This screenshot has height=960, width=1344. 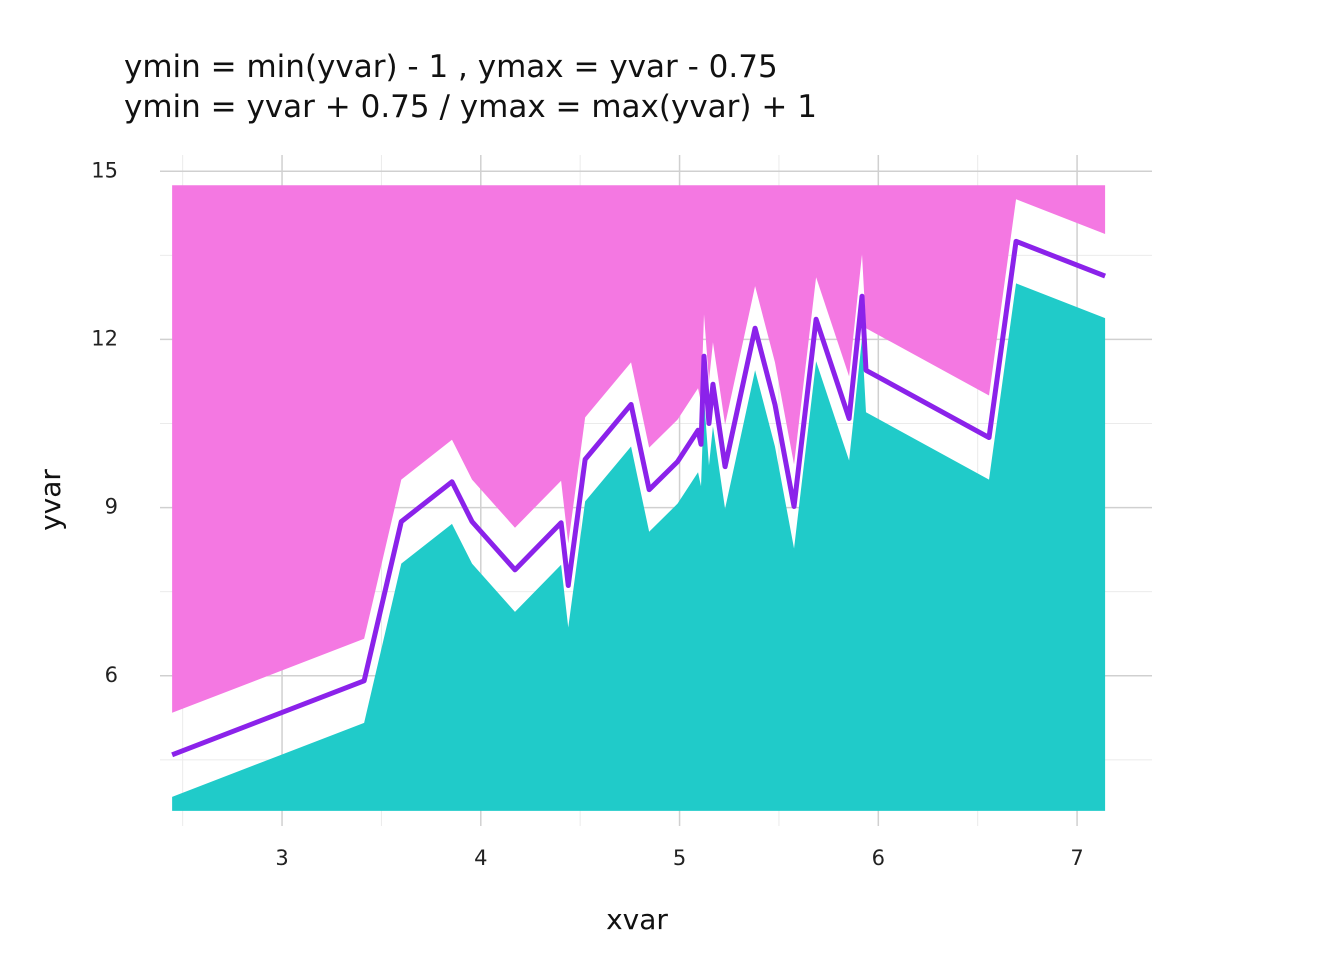 What do you see at coordinates (111, 675) in the screenshot?
I see `y-tick-label: 6` at bounding box center [111, 675].